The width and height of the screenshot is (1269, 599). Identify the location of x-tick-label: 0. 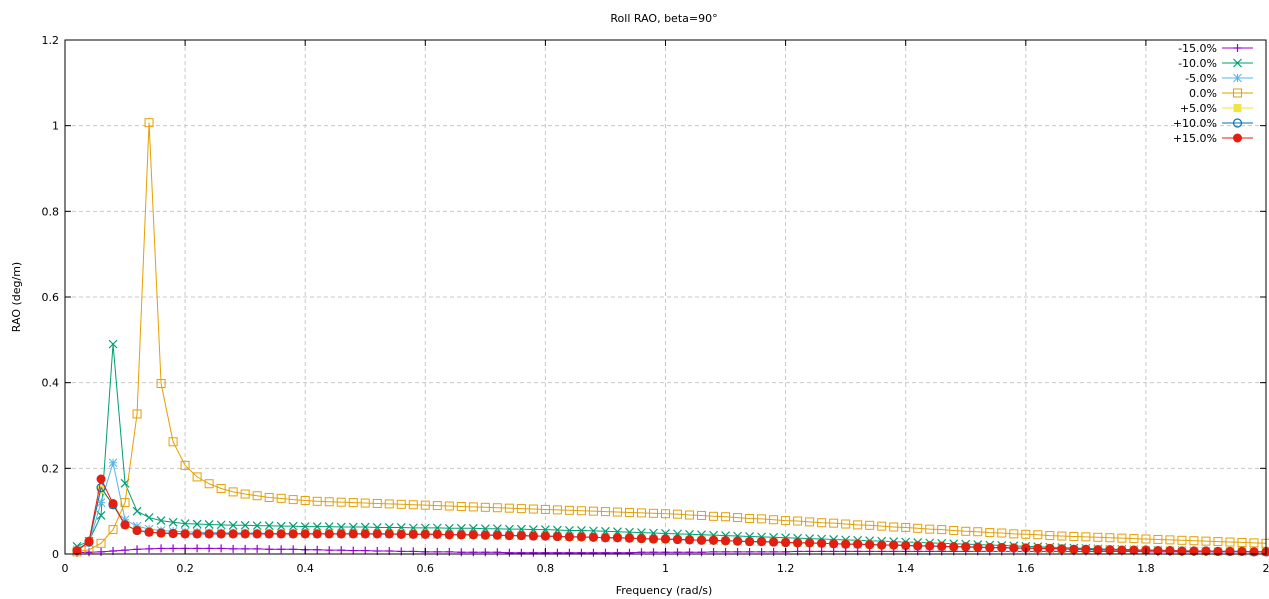
(65, 568).